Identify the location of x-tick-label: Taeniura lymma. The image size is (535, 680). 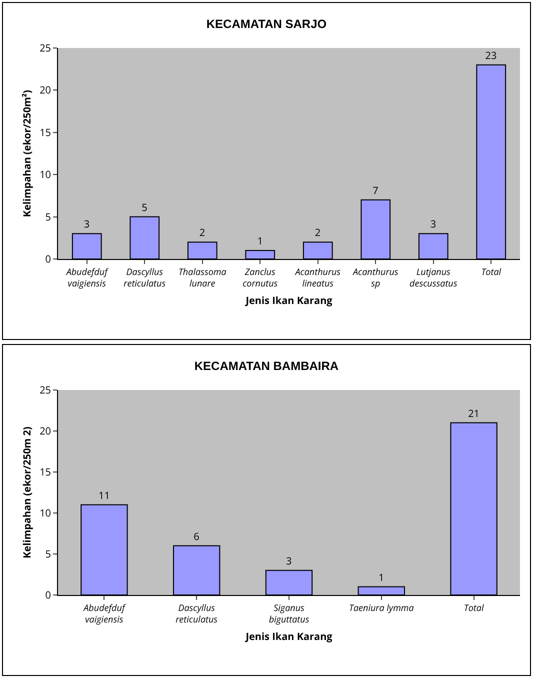
(381, 607).